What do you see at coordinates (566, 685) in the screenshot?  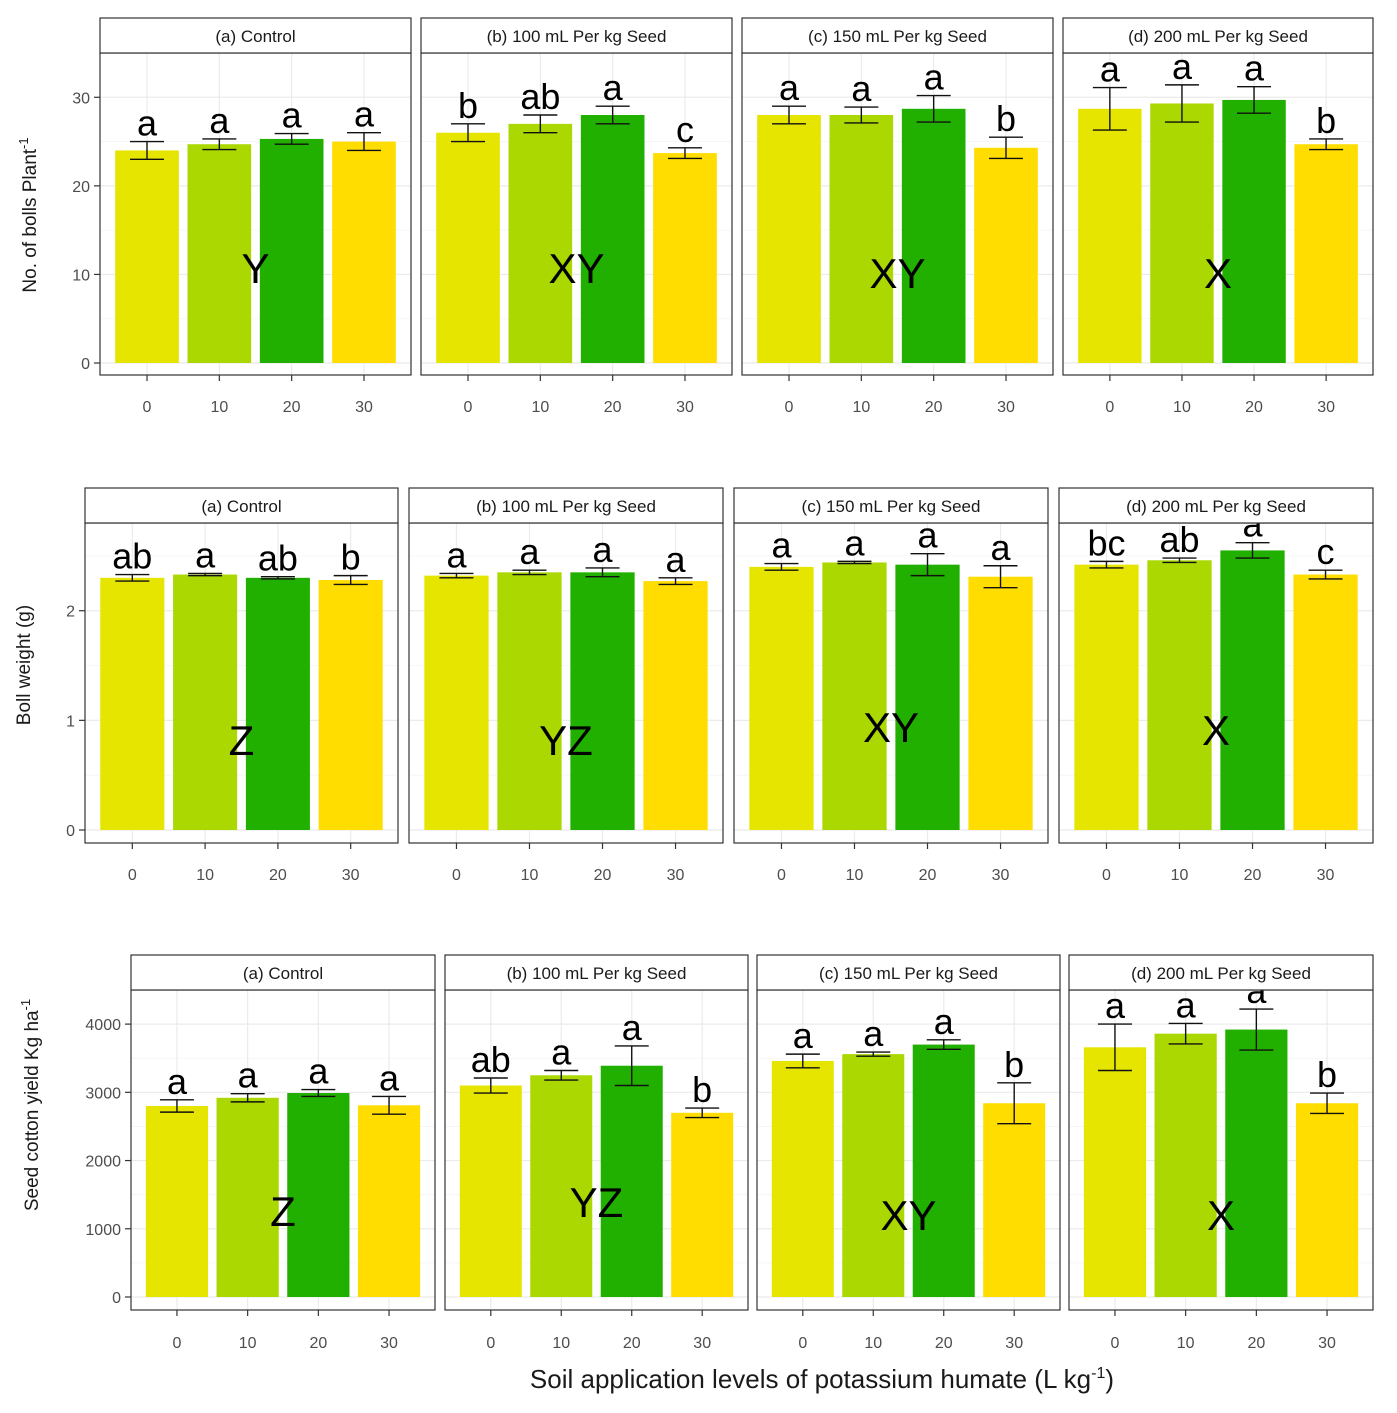 I see `facet-panel: a 0 a 10 a 20 a 30 YZ (b) 100 mL Per kg Seed` at bounding box center [566, 685].